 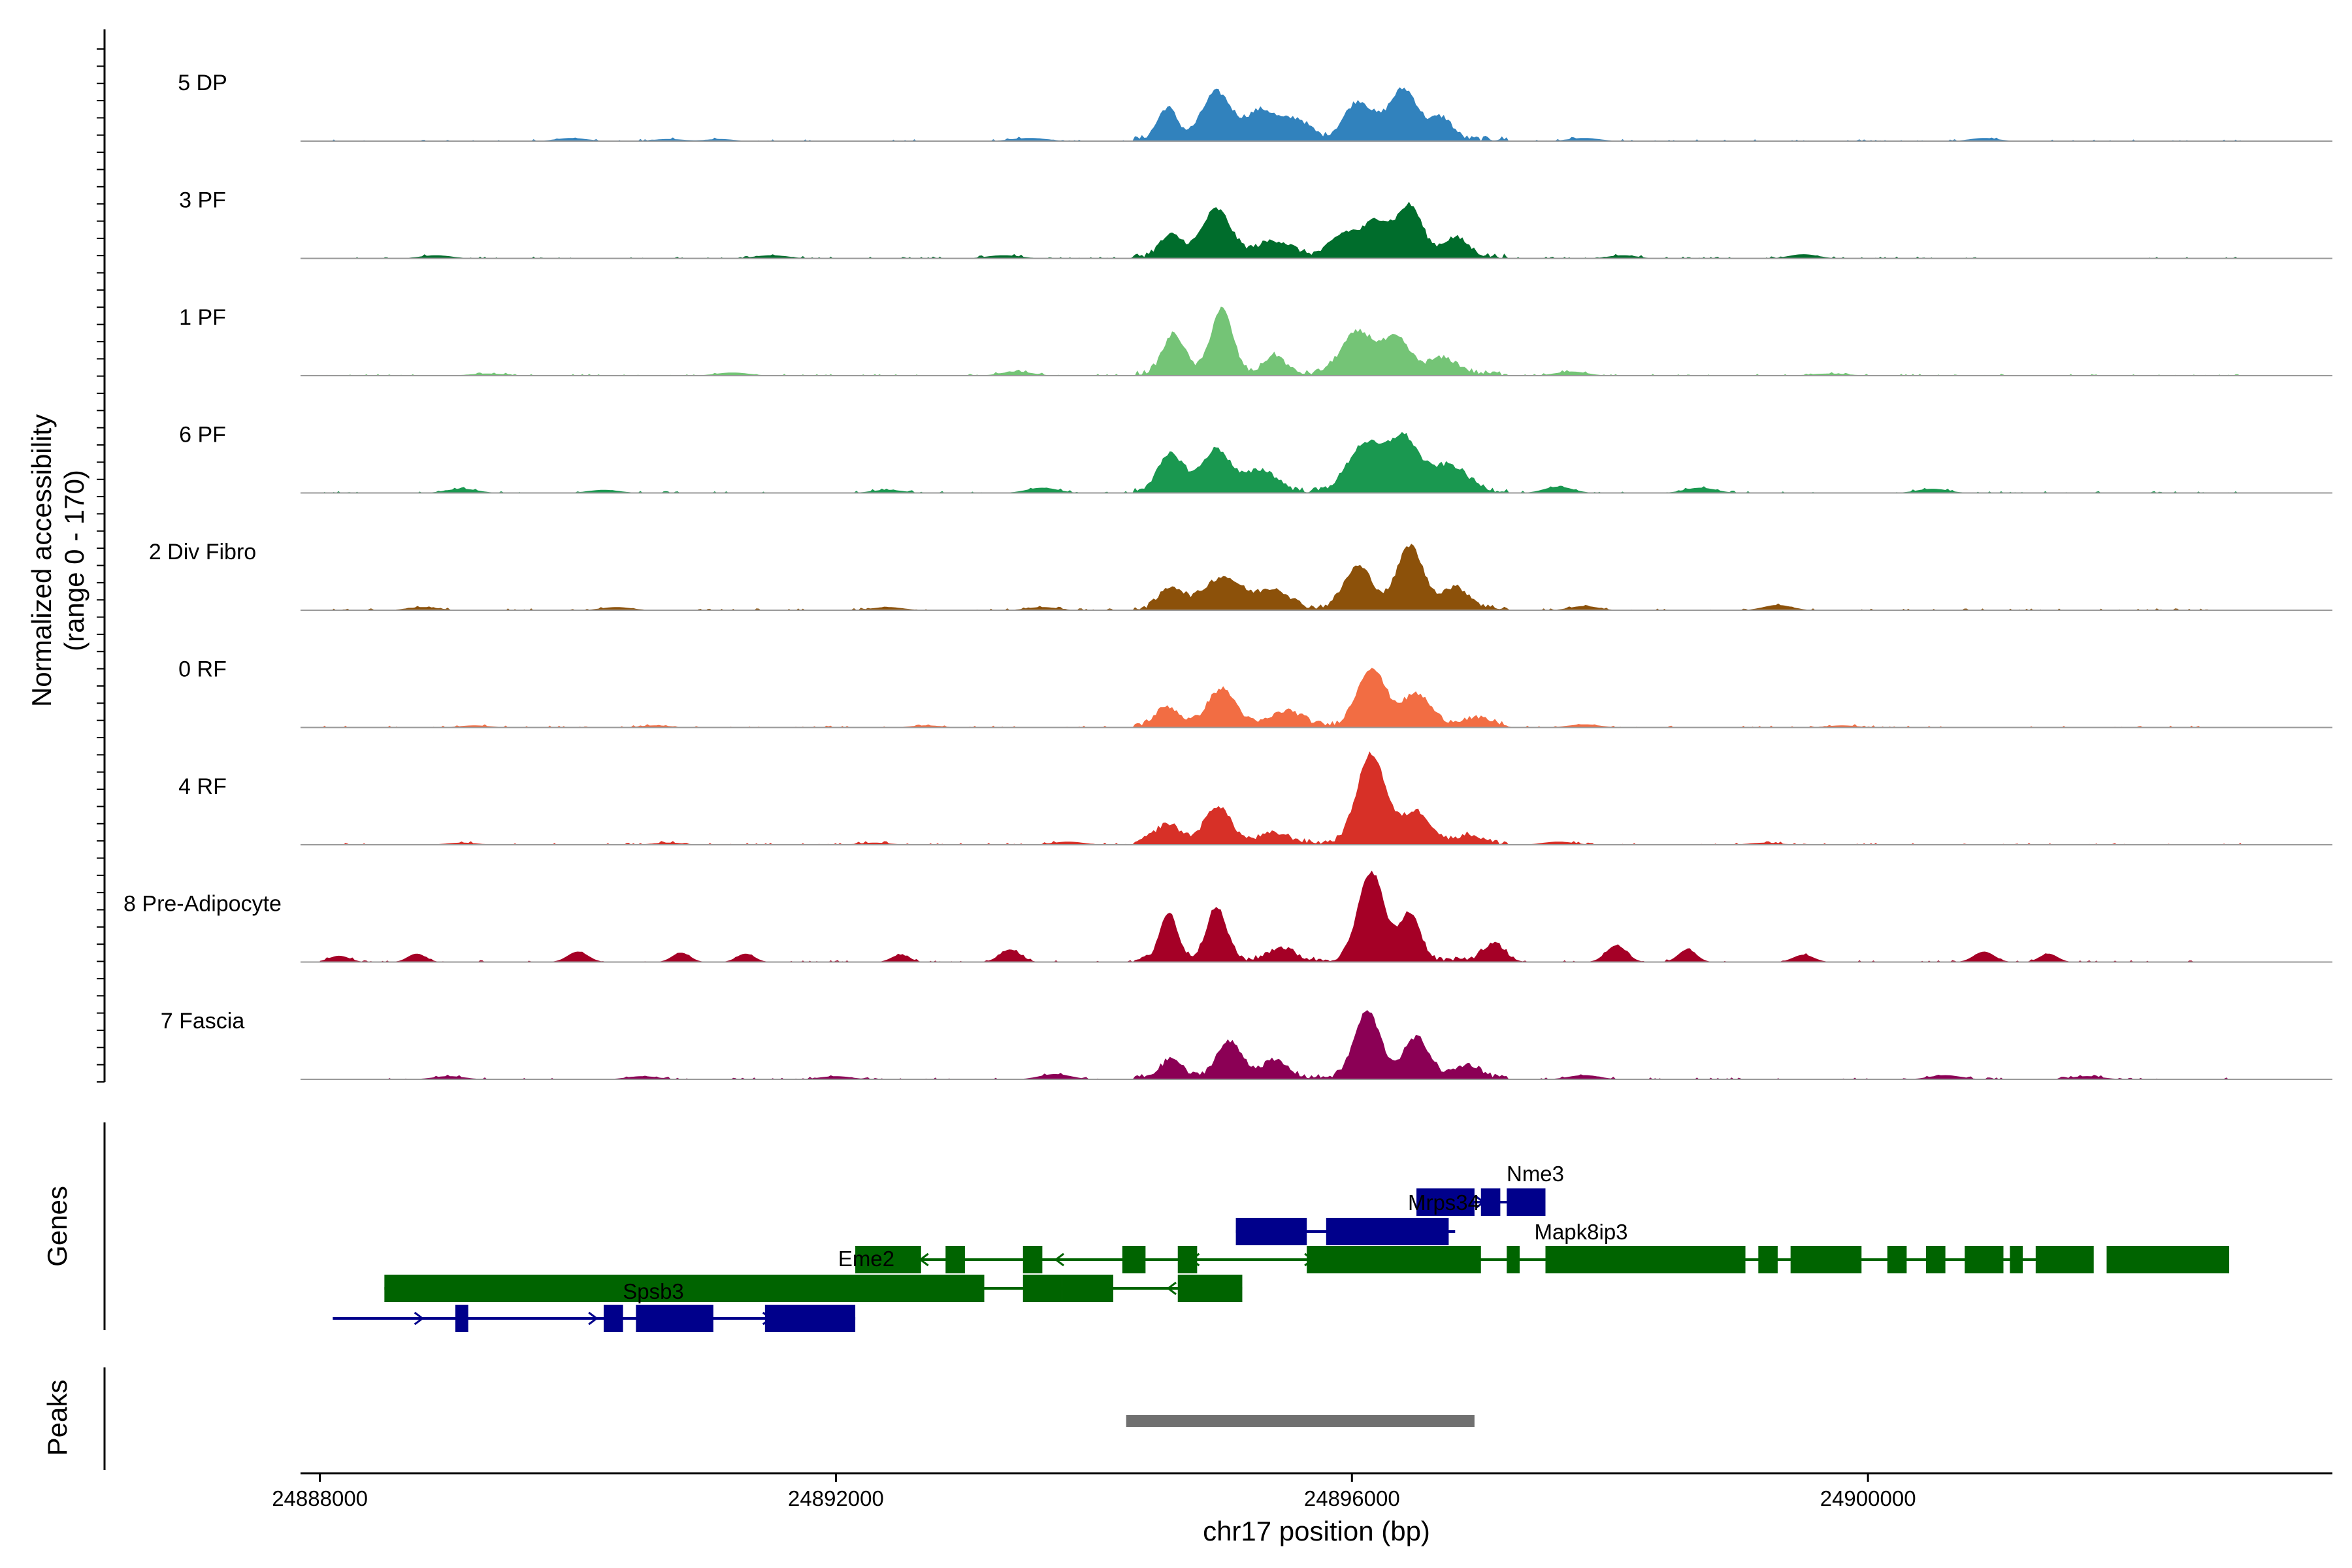 What do you see at coordinates (1868, 1498) in the screenshot?
I see `x-tick-label: 24900000` at bounding box center [1868, 1498].